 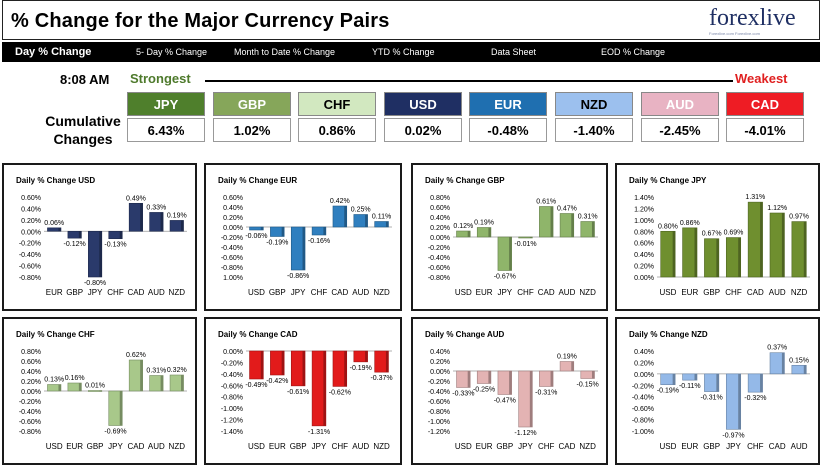 What do you see at coordinates (733, 435) in the screenshot?
I see `data-label-jpy: -0.97%` at bounding box center [733, 435].